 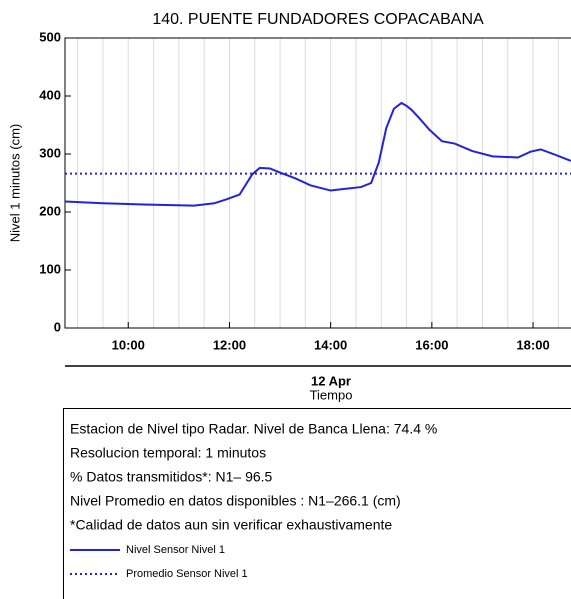 I want to click on y-tick-label: 500, so click(x=50, y=36).